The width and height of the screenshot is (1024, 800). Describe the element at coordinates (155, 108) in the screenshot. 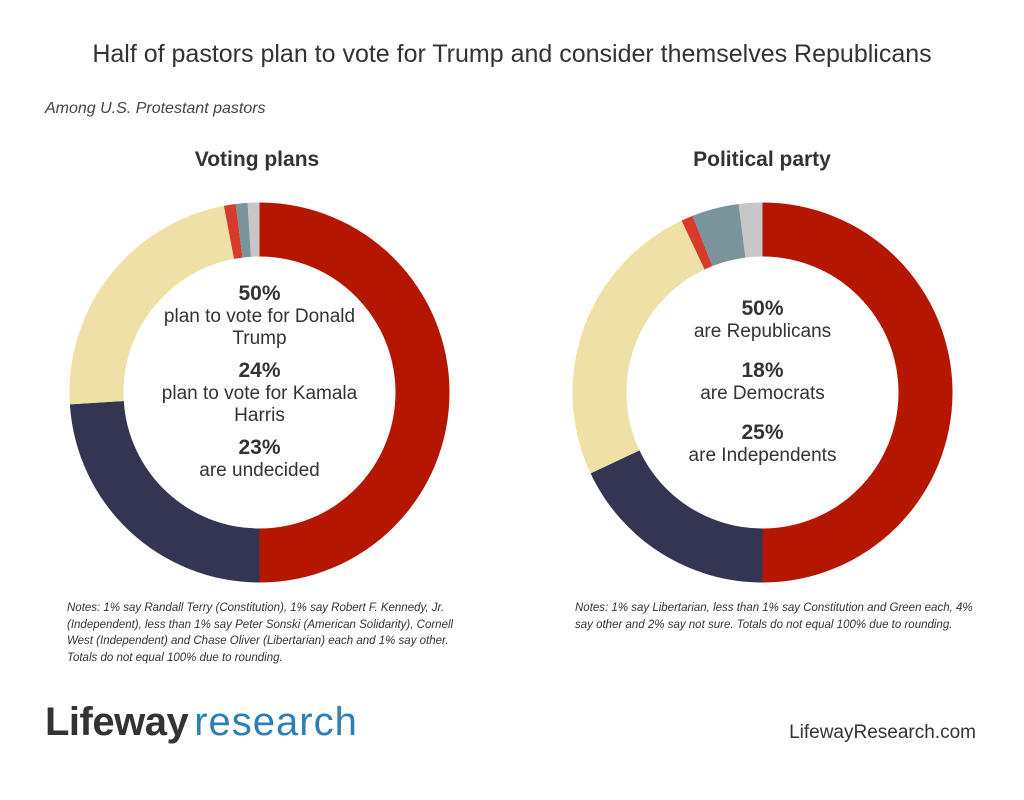

I see `page-subtitle: Among U.S. Protestant pastors` at that location.